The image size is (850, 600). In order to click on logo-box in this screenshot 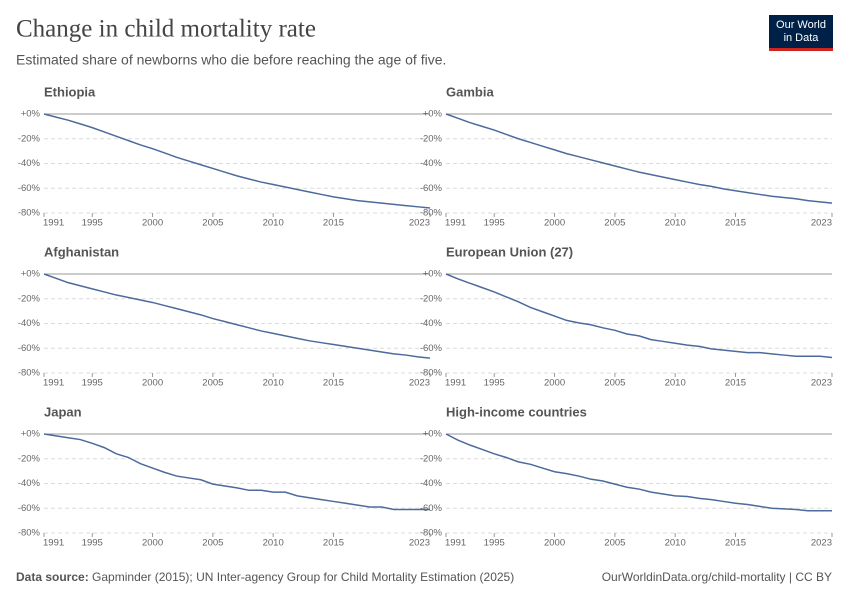, I will do `click(801, 33)`.